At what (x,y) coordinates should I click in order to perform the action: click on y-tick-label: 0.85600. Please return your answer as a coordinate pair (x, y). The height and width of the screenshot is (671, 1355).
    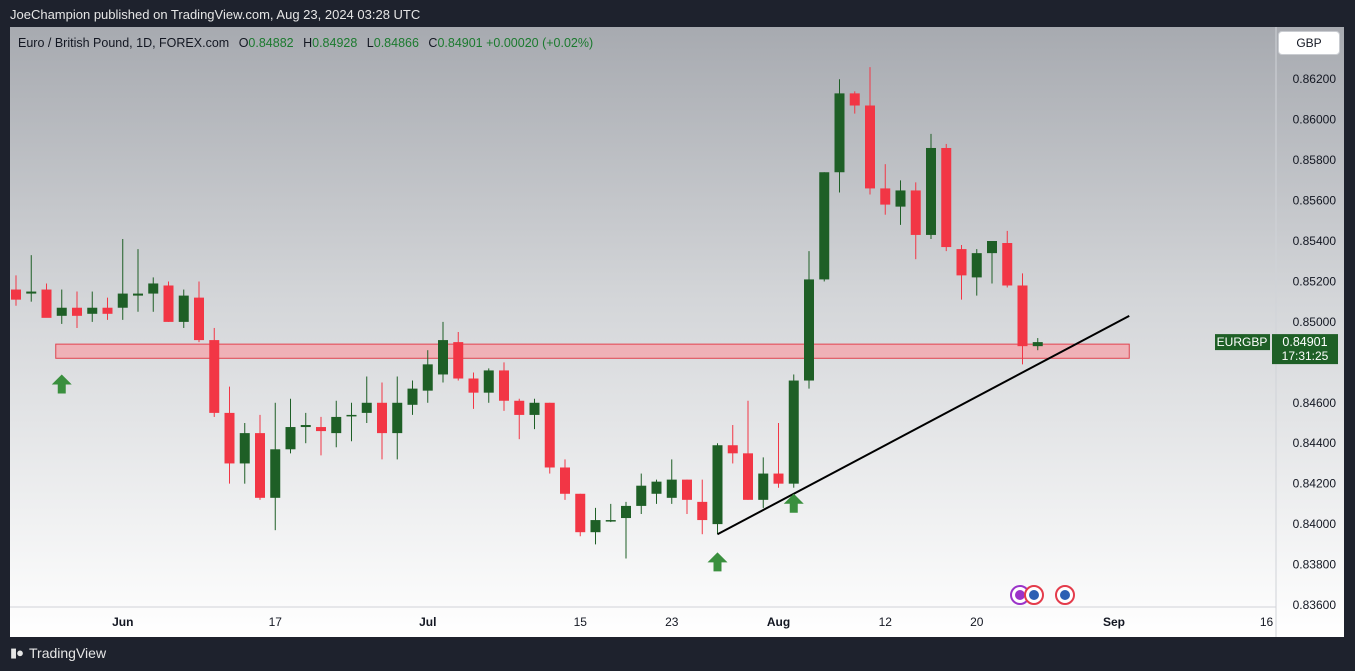
    Looking at the image, I should click on (1315, 201).